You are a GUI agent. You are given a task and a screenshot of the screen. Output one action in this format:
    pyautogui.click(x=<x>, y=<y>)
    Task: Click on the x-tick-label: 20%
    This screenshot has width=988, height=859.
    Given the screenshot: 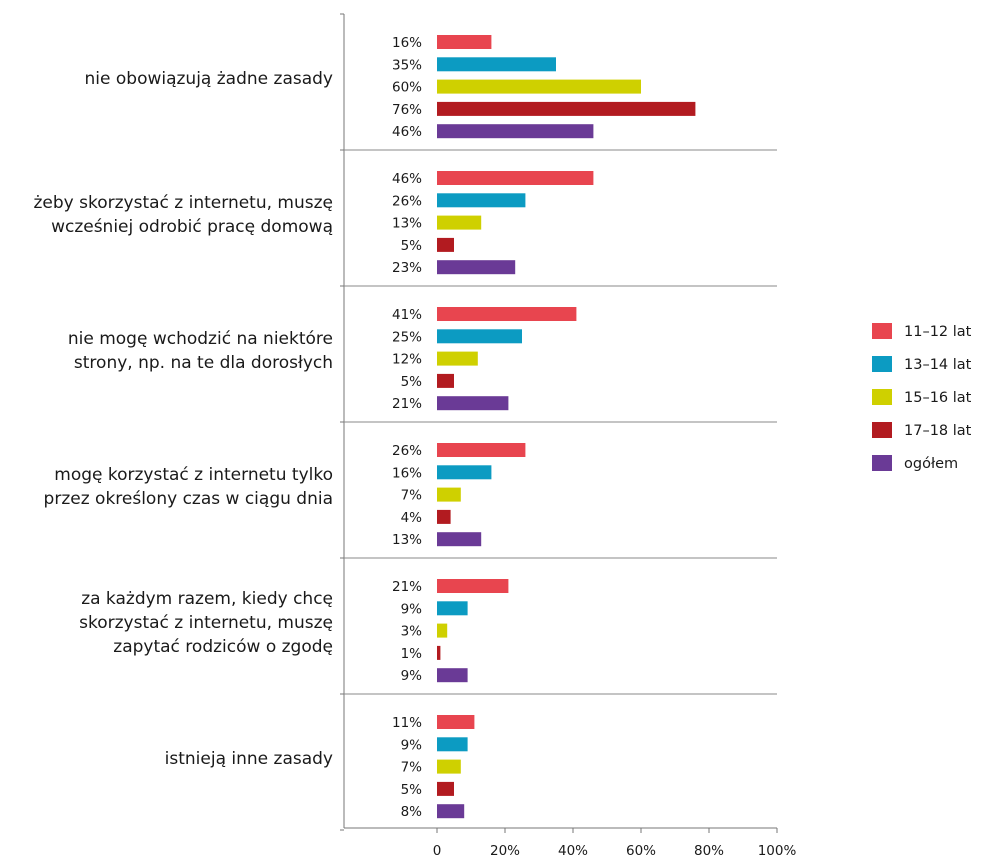 What is the action you would take?
    pyautogui.click(x=505, y=851)
    